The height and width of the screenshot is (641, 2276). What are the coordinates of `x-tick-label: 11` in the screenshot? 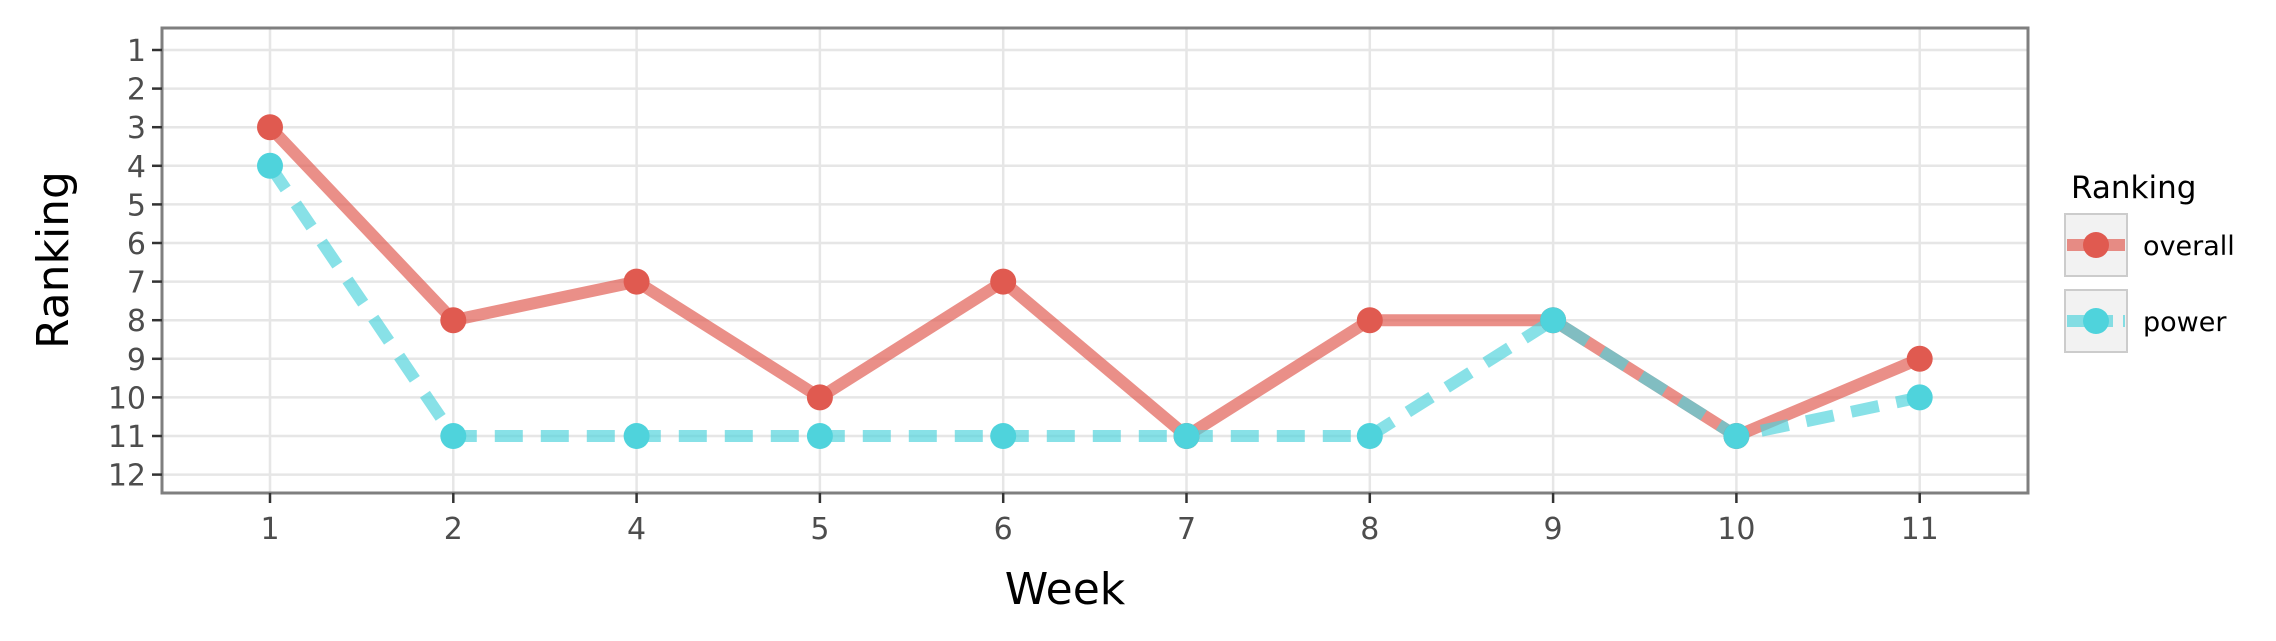 It's located at (1920, 529).